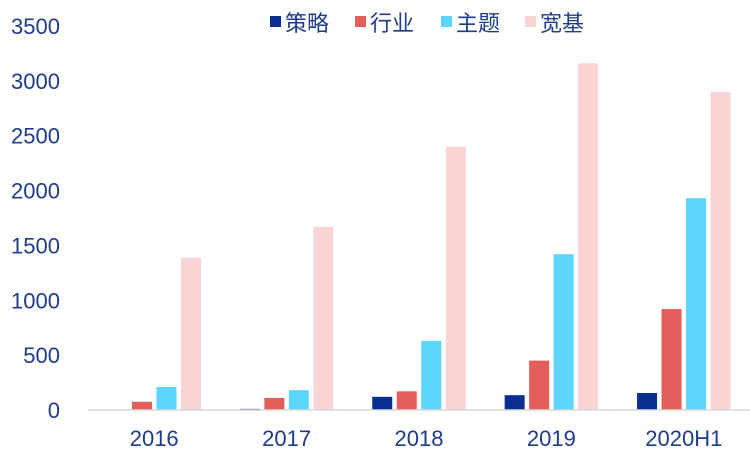 The height and width of the screenshot is (453, 750). What do you see at coordinates (141, 405) in the screenshot?
I see `bar-行业-2016` at bounding box center [141, 405].